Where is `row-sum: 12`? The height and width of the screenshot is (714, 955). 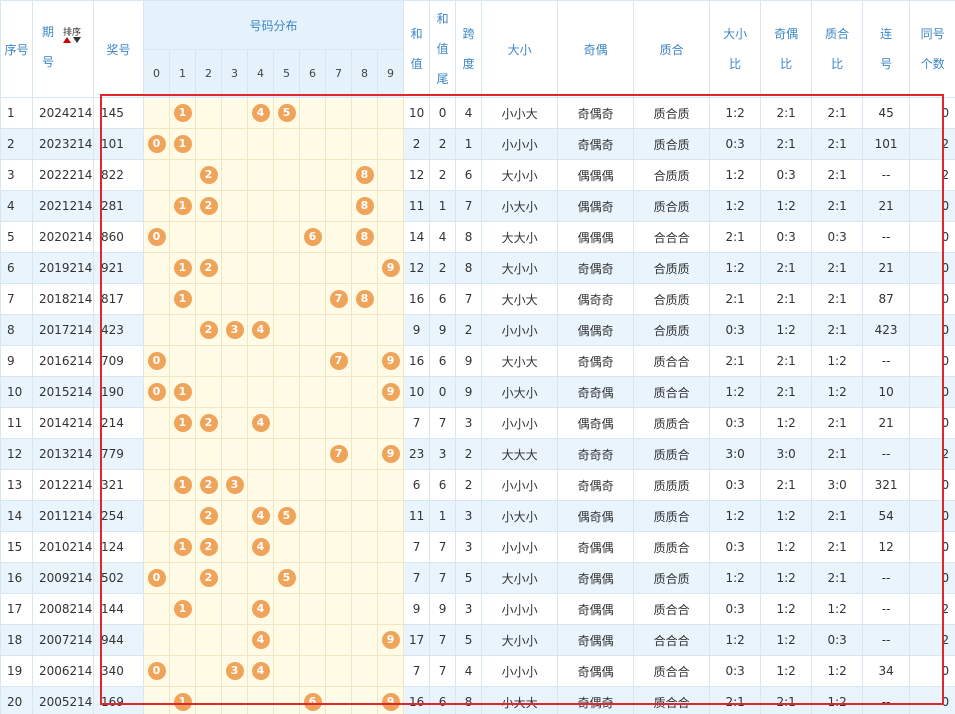 row-sum: 12 is located at coordinates (417, 268).